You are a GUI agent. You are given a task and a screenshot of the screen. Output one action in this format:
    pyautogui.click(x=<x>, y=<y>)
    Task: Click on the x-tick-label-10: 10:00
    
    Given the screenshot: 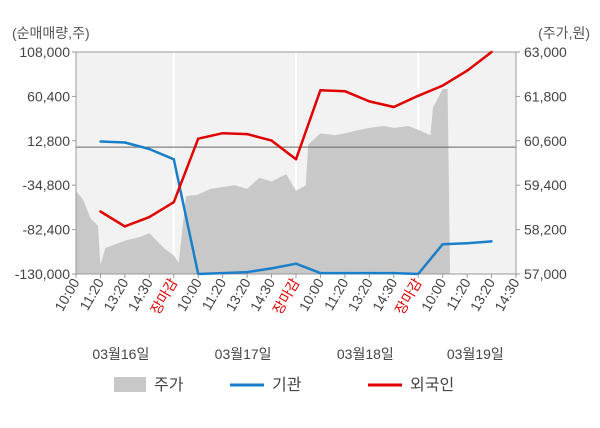 What is the action you would take?
    pyautogui.click(x=311, y=294)
    